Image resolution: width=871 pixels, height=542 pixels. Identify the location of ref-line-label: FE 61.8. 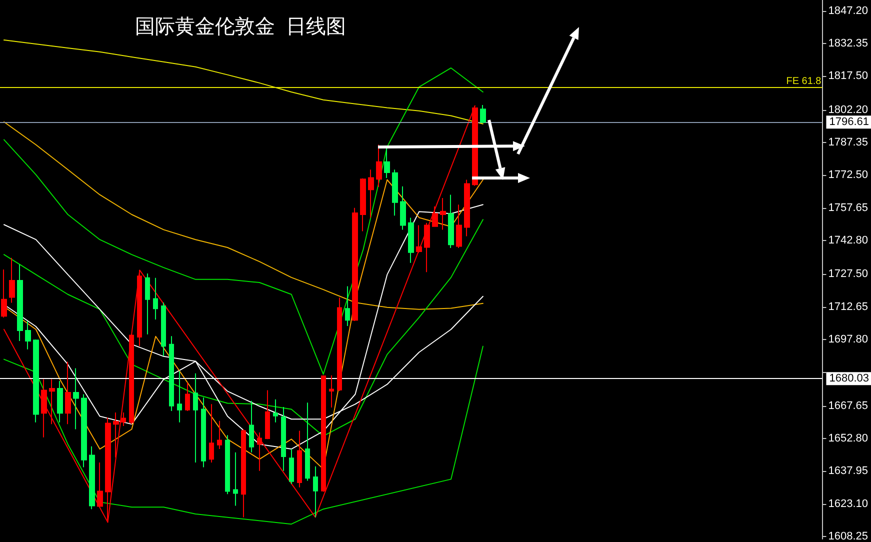
(804, 82).